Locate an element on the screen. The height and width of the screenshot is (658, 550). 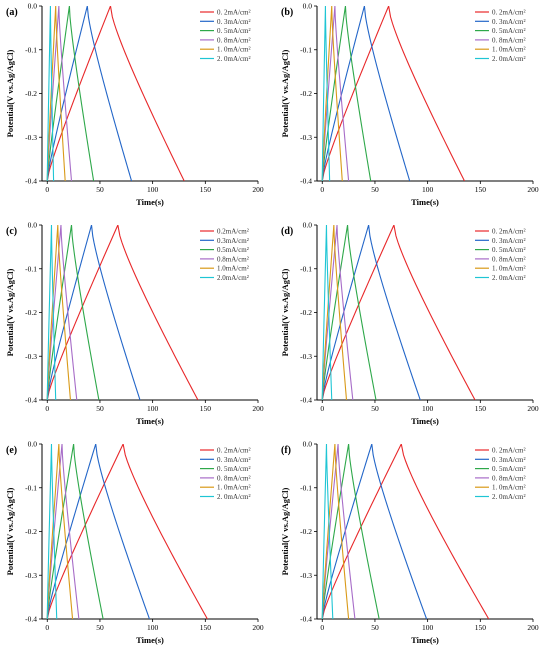
panel-label: (f) is located at coordinates (286, 450).